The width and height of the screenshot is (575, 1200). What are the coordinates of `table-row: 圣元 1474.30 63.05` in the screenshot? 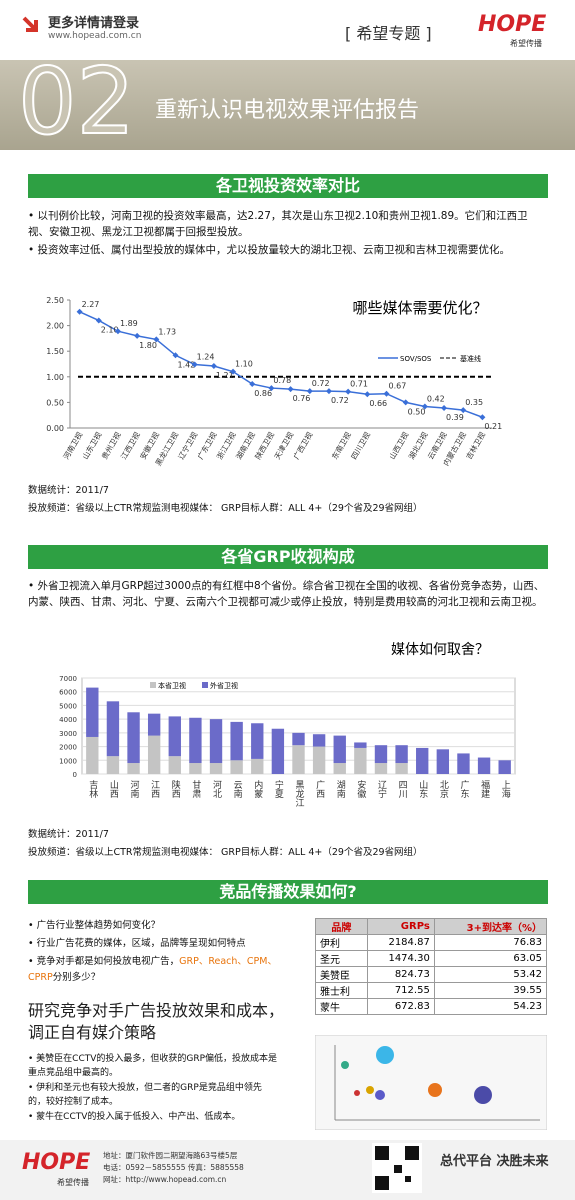 It's located at (431, 958).